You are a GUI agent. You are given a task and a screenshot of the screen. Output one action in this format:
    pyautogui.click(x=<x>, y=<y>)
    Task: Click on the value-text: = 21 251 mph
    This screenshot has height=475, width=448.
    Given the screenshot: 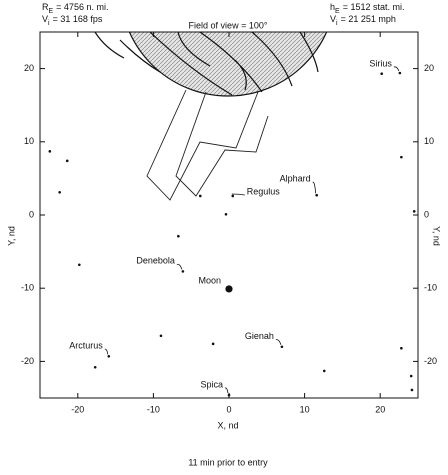 What is the action you would take?
    pyautogui.click(x=368, y=19)
    